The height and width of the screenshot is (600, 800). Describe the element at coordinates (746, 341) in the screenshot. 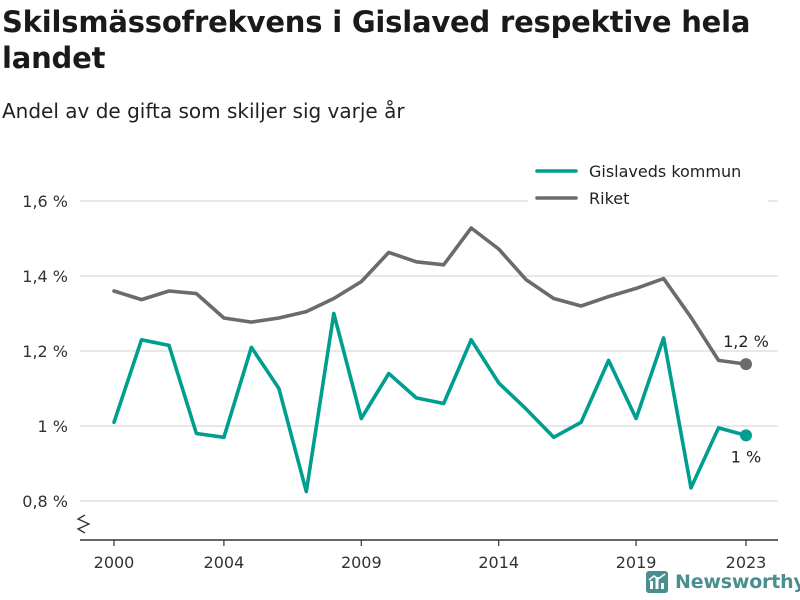

I see `riket-end-label: 1,2 %` at that location.